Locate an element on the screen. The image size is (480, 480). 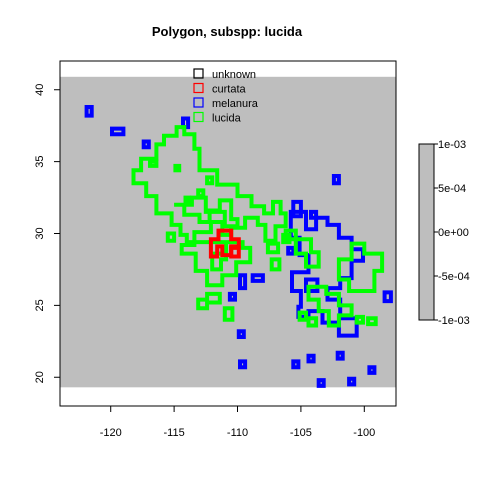
colorbar-fill is located at coordinates (426, 232).